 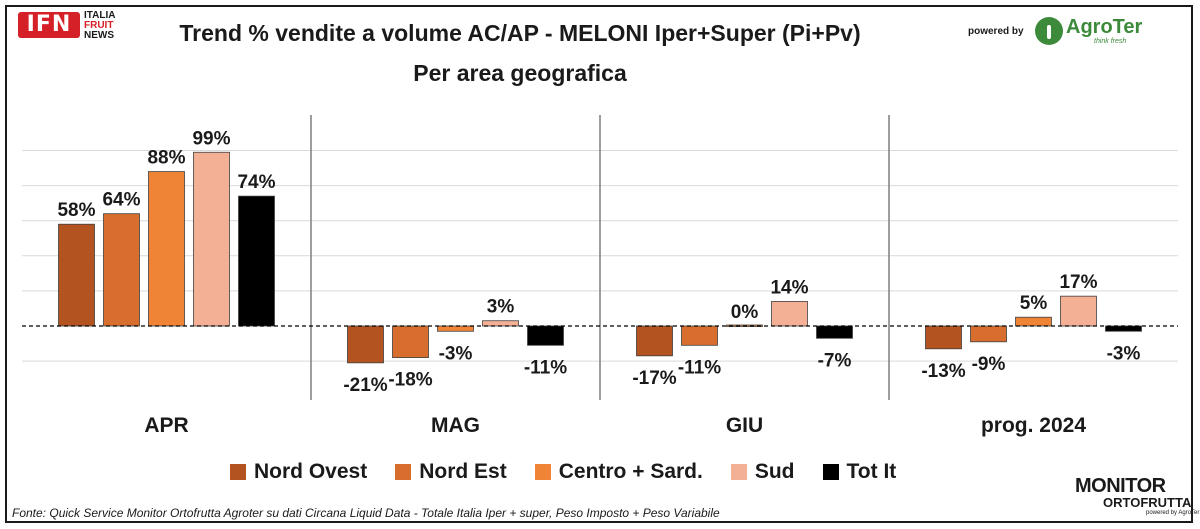 What do you see at coordinates (455, 425) in the screenshot?
I see `category-label: MAG` at bounding box center [455, 425].